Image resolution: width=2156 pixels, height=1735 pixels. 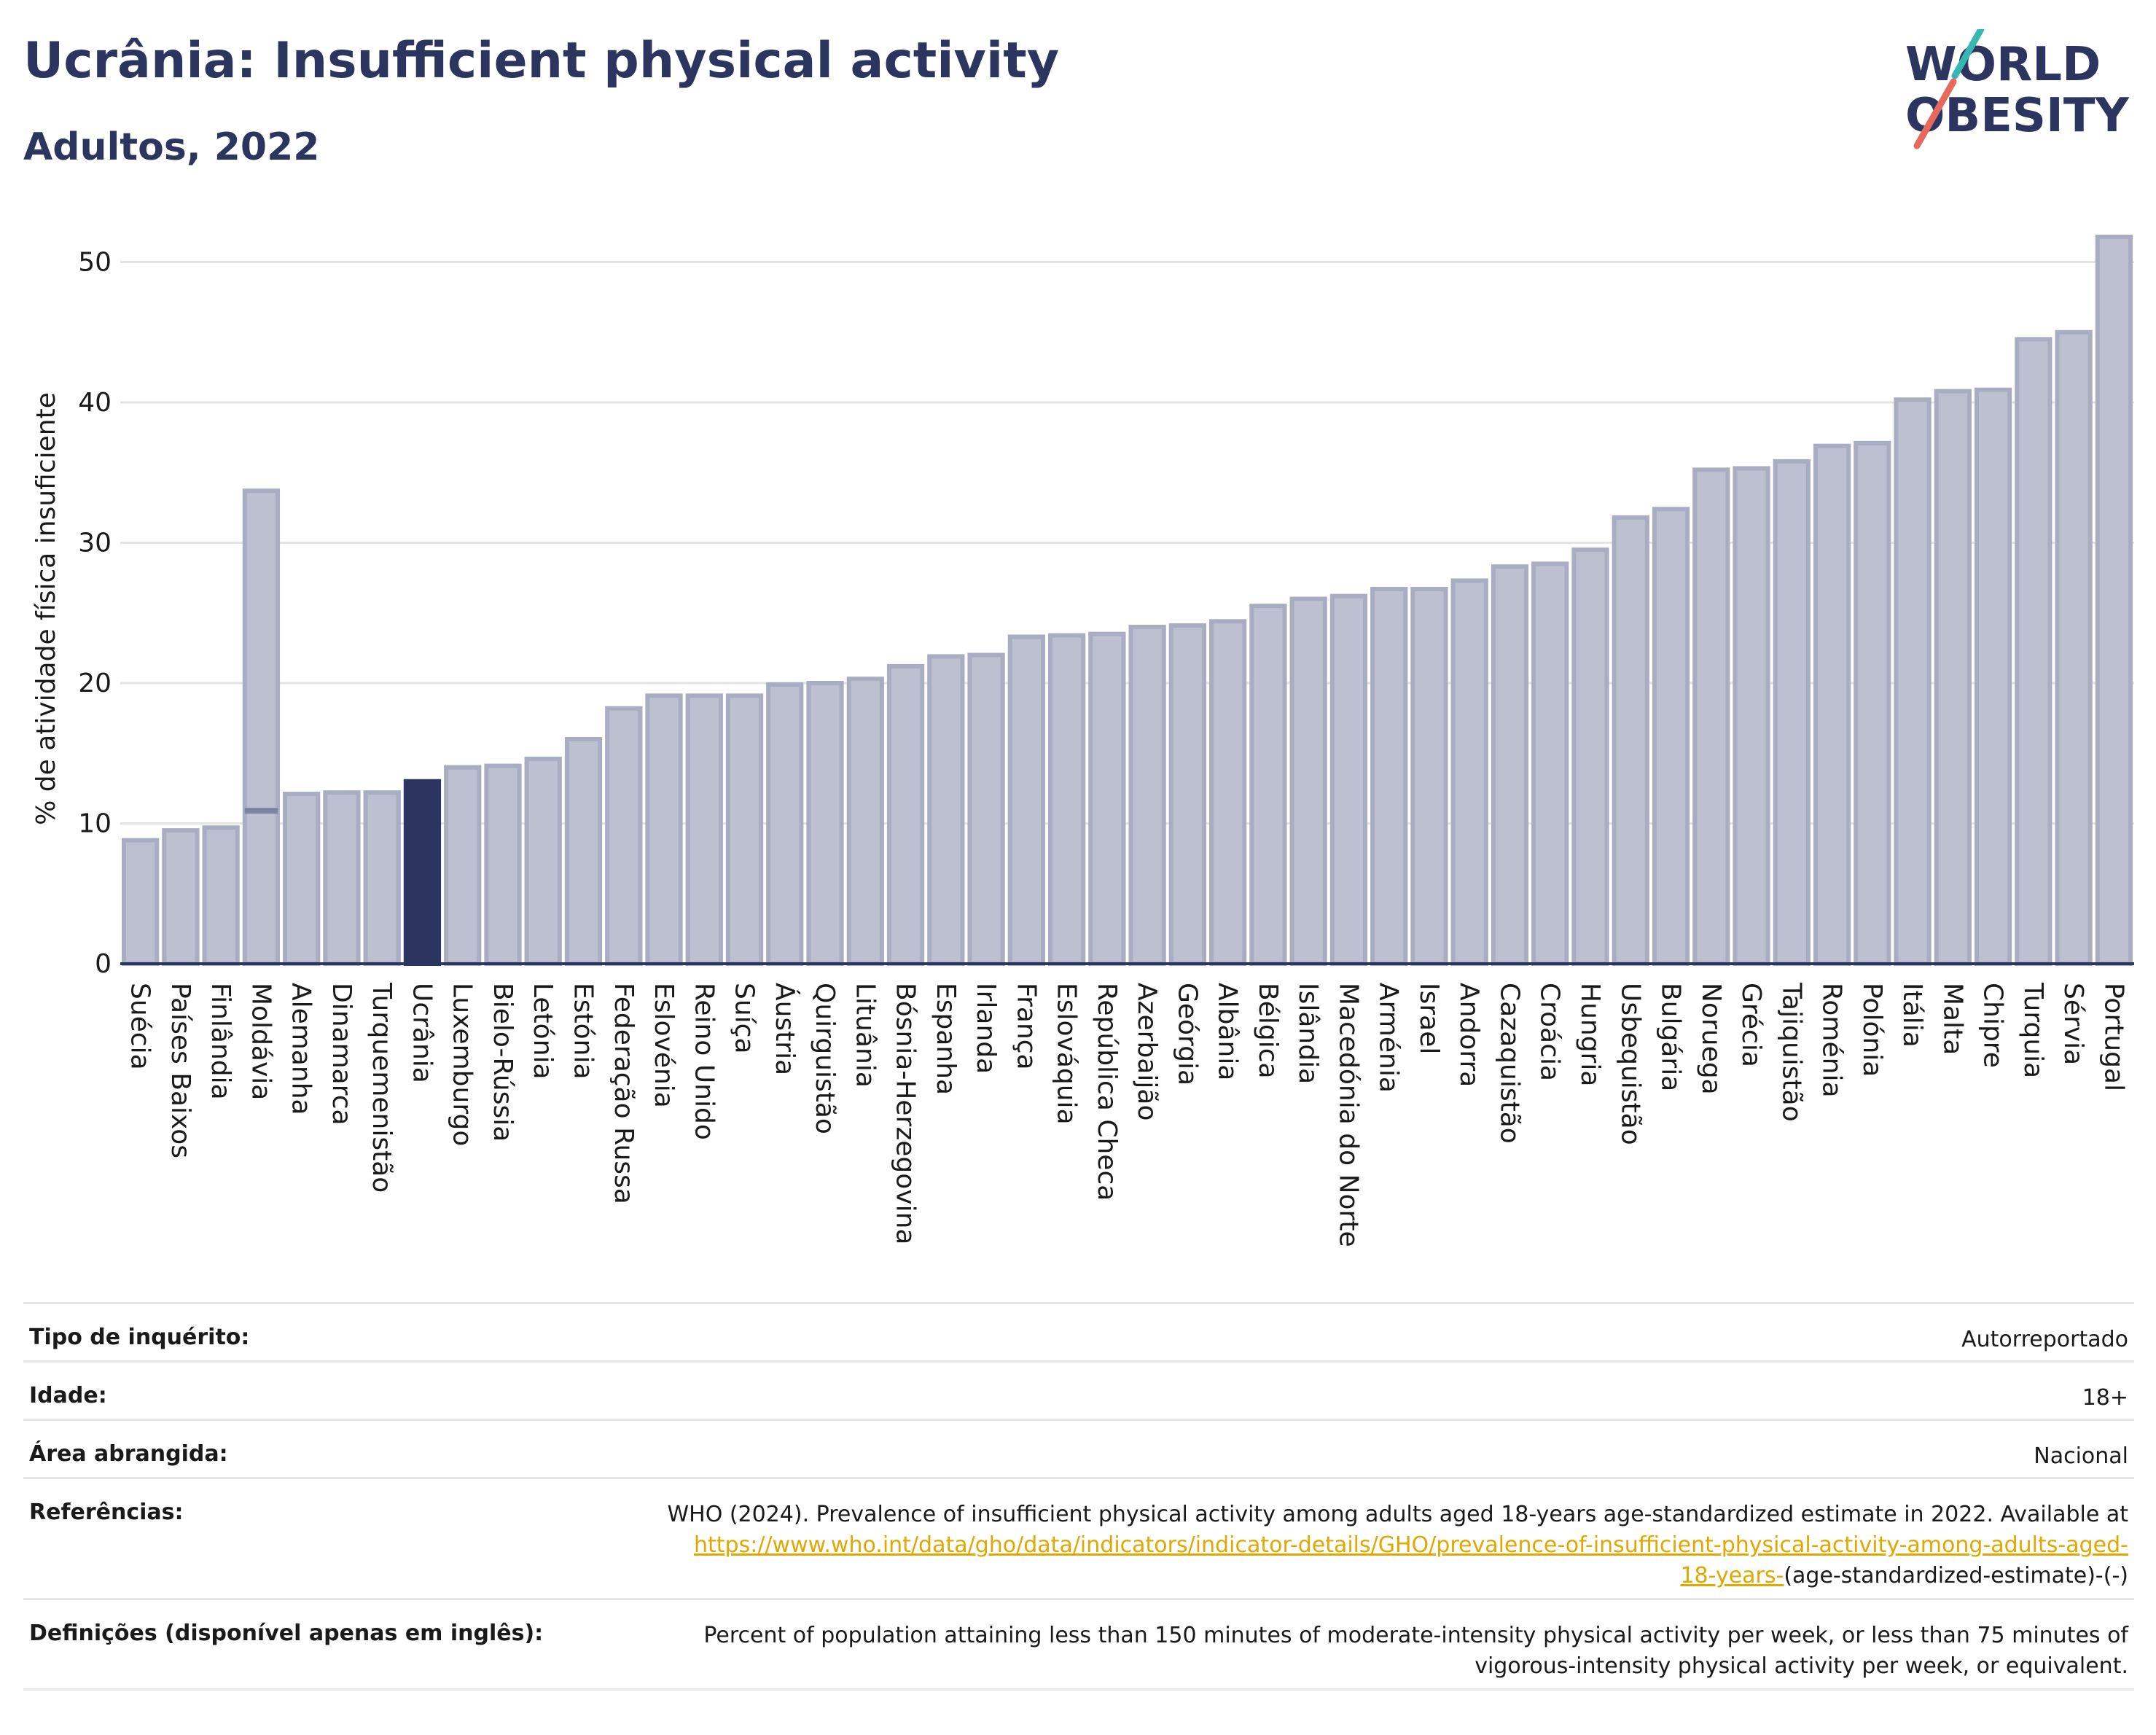 What do you see at coordinates (1363, 1390) in the screenshot?
I see `info-value: 18+` at bounding box center [1363, 1390].